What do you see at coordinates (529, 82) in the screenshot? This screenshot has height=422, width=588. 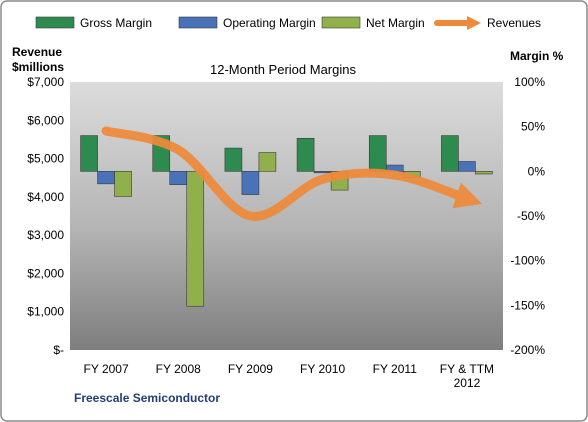 I see `right-tick-label: 100%` at bounding box center [529, 82].